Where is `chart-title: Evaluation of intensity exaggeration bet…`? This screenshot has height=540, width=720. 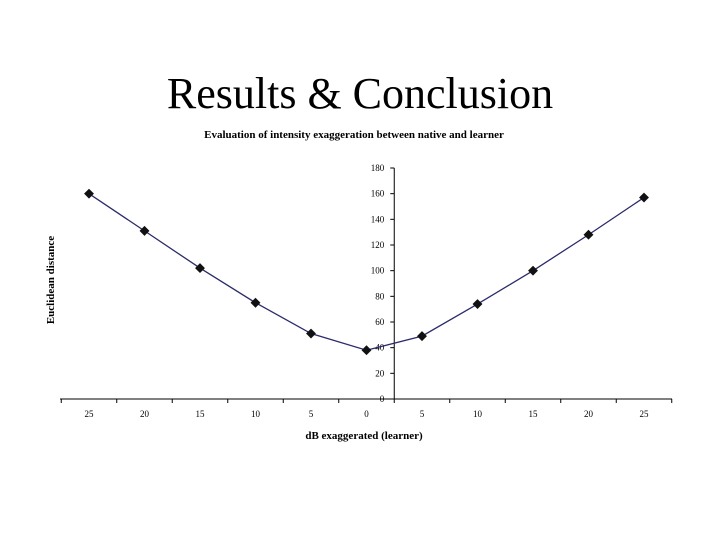 chart-title: Evaluation of intensity exaggeration bet… is located at coordinates (354, 135).